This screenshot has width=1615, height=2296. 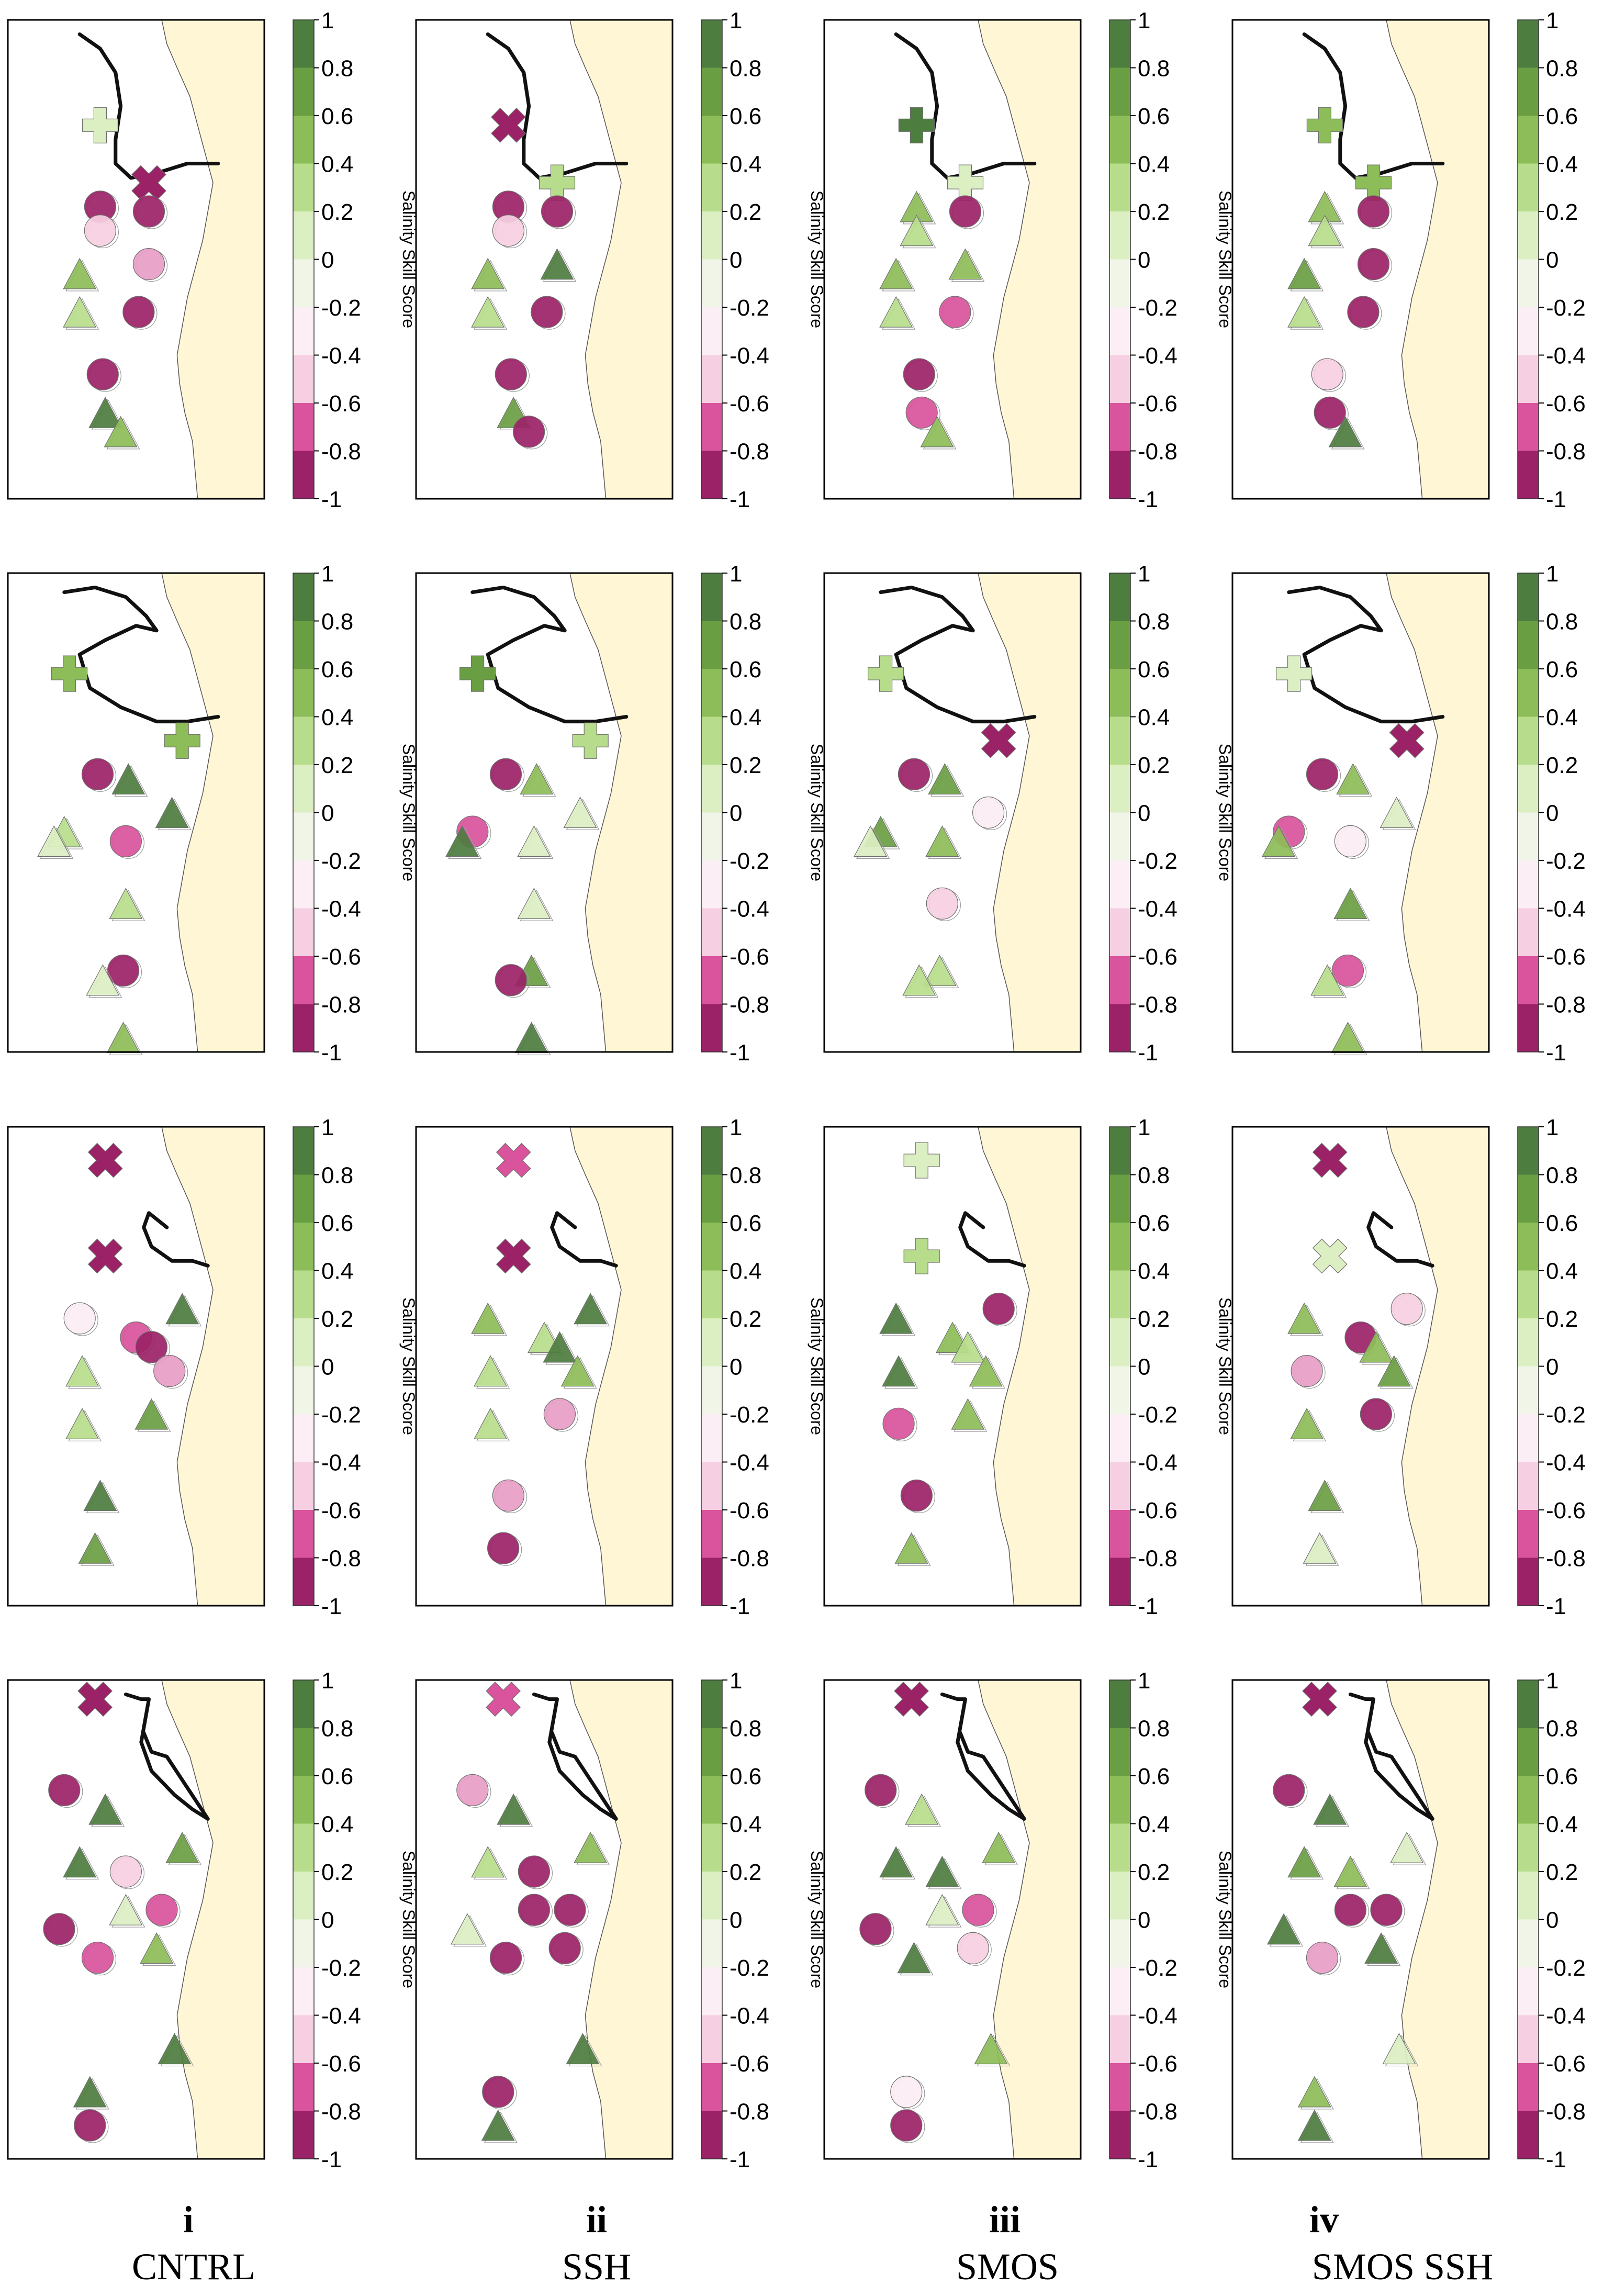 I want to click on colorbar-tick-label: -0.8, so click(x=1566, y=1559).